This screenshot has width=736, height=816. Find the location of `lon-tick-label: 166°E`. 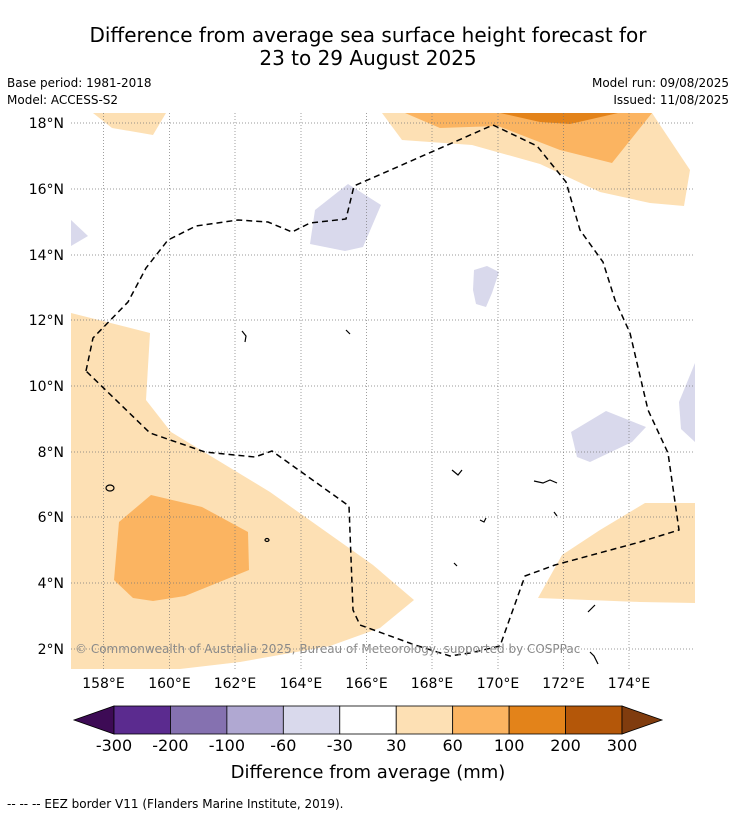

lon-tick-label: 166°E is located at coordinates (366, 684).